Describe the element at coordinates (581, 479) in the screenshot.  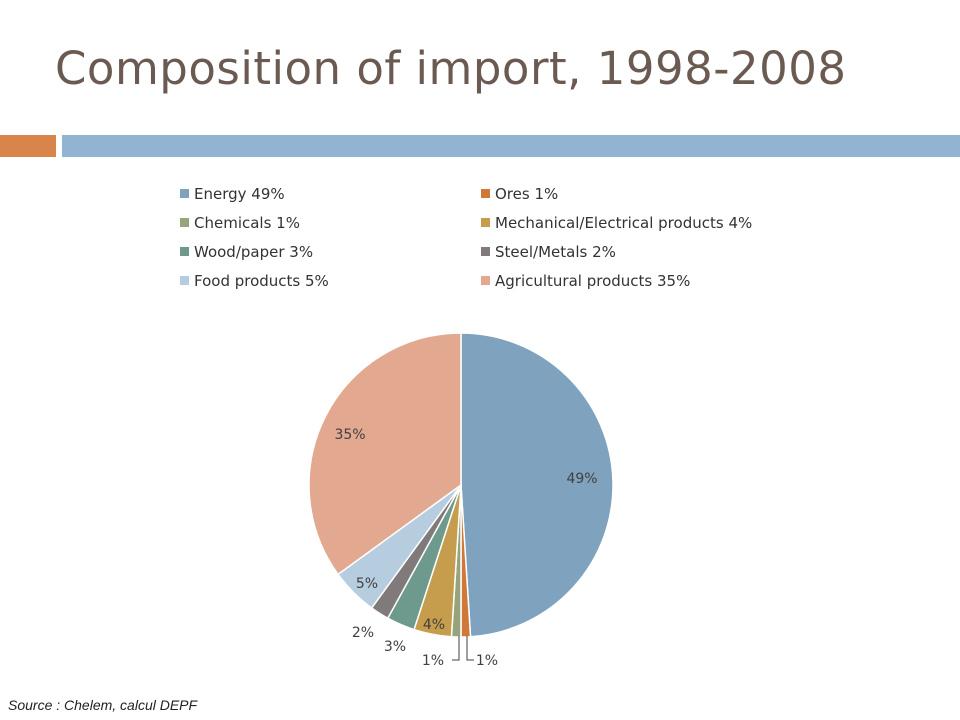
I see `data-label: 49%` at that location.